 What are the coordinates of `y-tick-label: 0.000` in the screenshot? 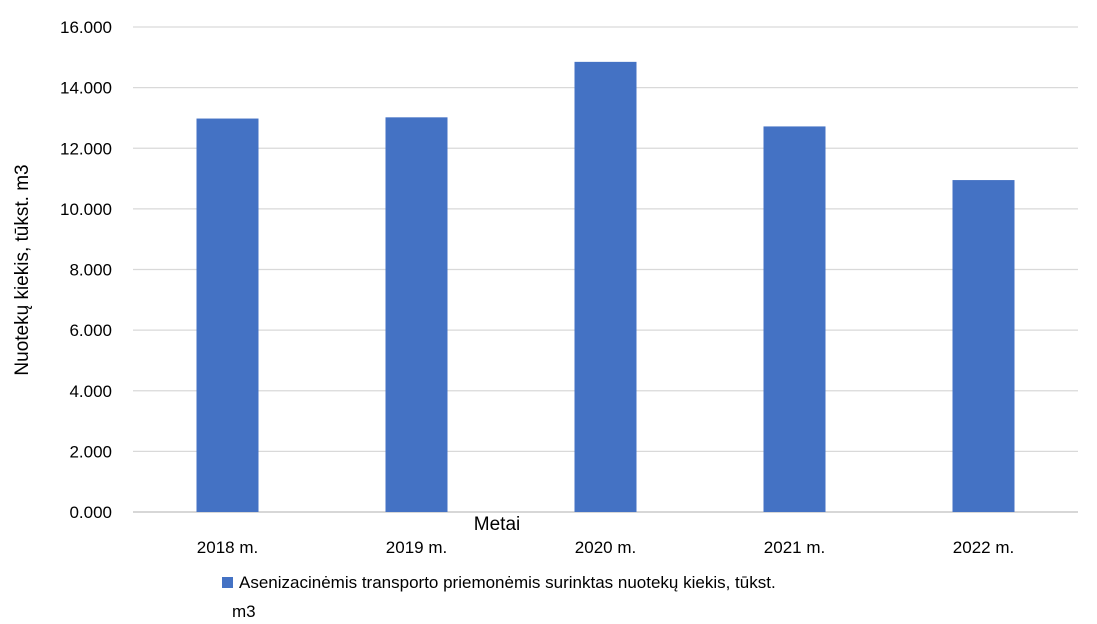 It's located at (90, 512).